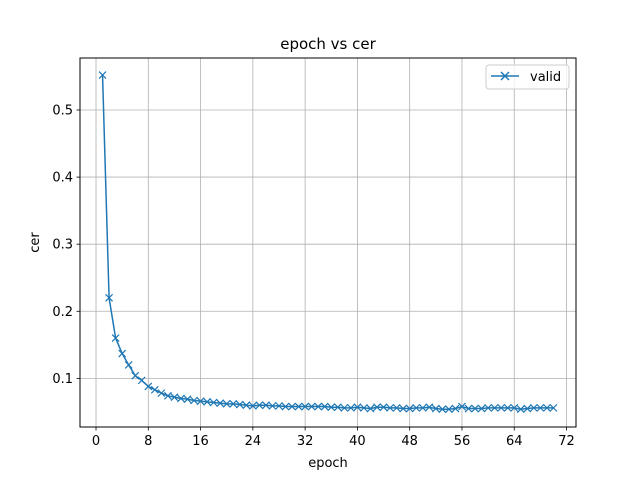 The width and height of the screenshot is (640, 480). Describe the element at coordinates (305, 441) in the screenshot. I see `x-tick-label: 32` at that location.